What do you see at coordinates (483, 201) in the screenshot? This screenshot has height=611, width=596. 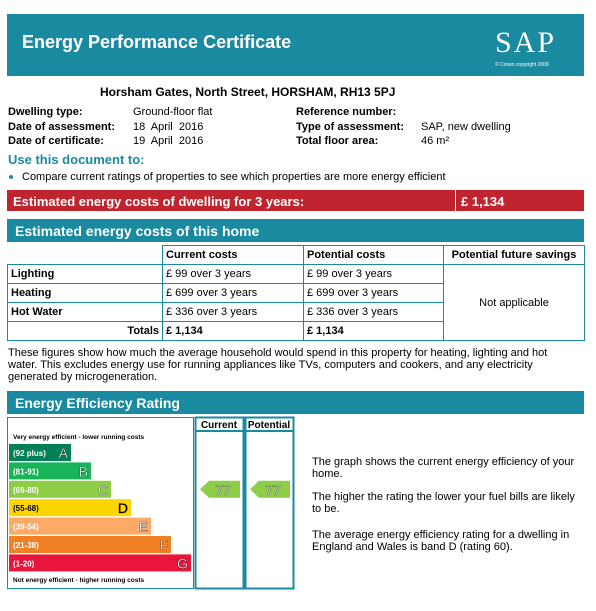 I see `total-value: £ 1,134` at bounding box center [483, 201].